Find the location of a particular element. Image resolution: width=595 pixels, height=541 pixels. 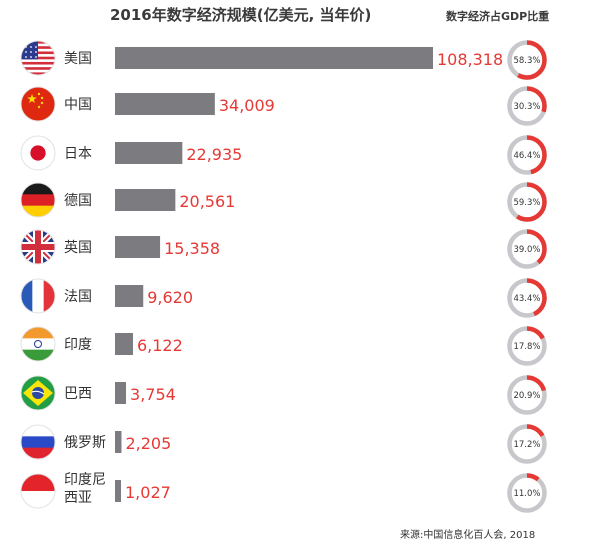

russia-flag-icon is located at coordinates (38, 442).